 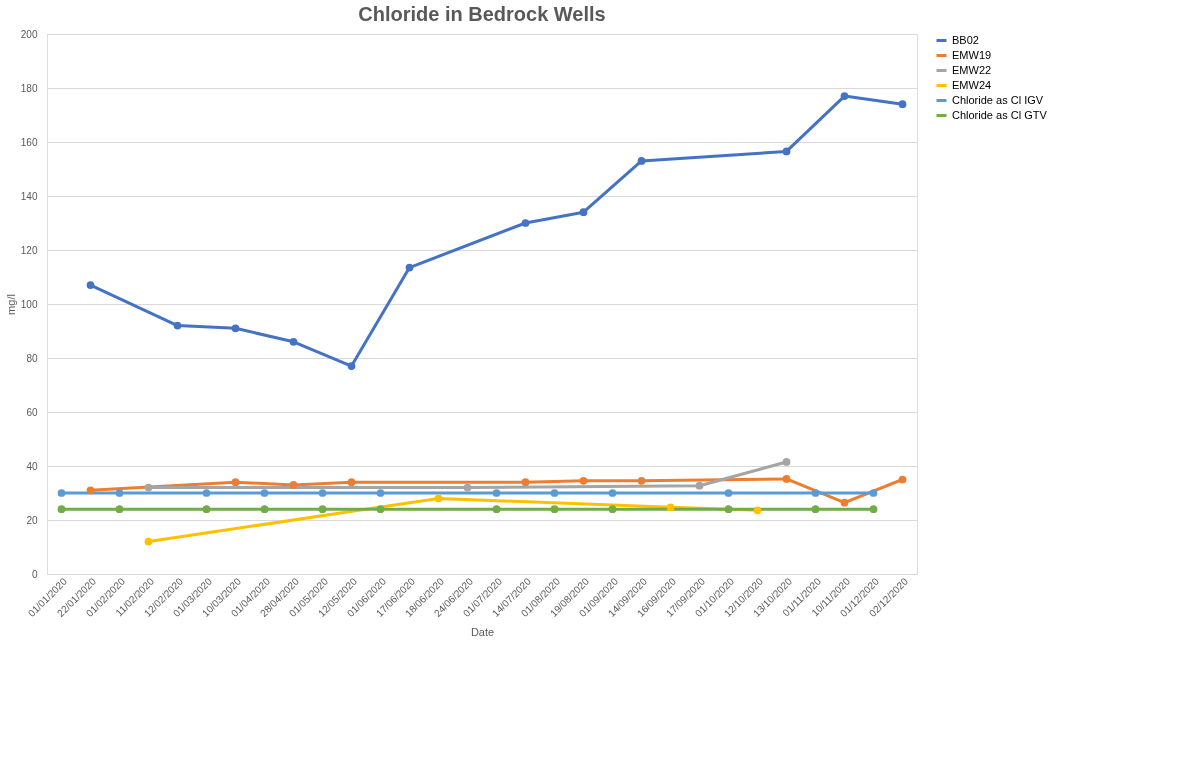 What do you see at coordinates (34, 574) in the screenshot?
I see `y-tick-label: 0` at bounding box center [34, 574].